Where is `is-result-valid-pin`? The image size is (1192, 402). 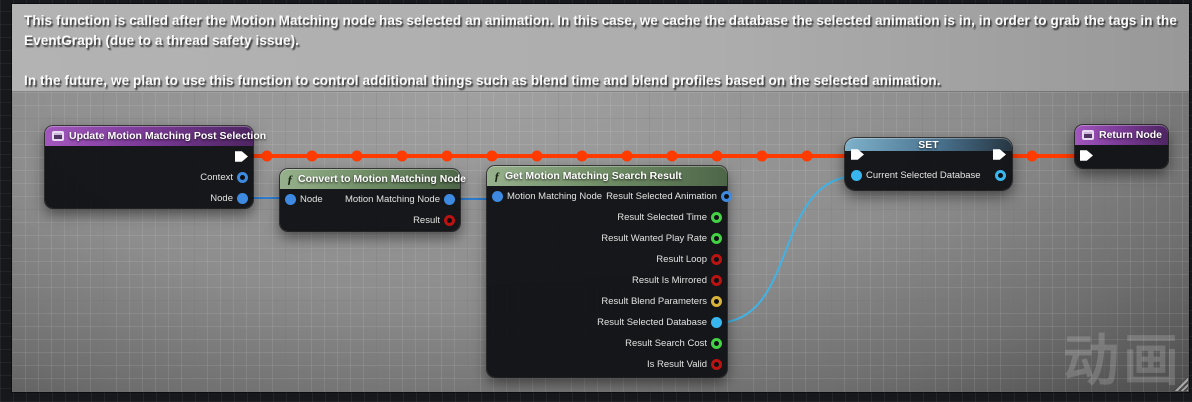 is-result-valid-pin is located at coordinates (716, 364).